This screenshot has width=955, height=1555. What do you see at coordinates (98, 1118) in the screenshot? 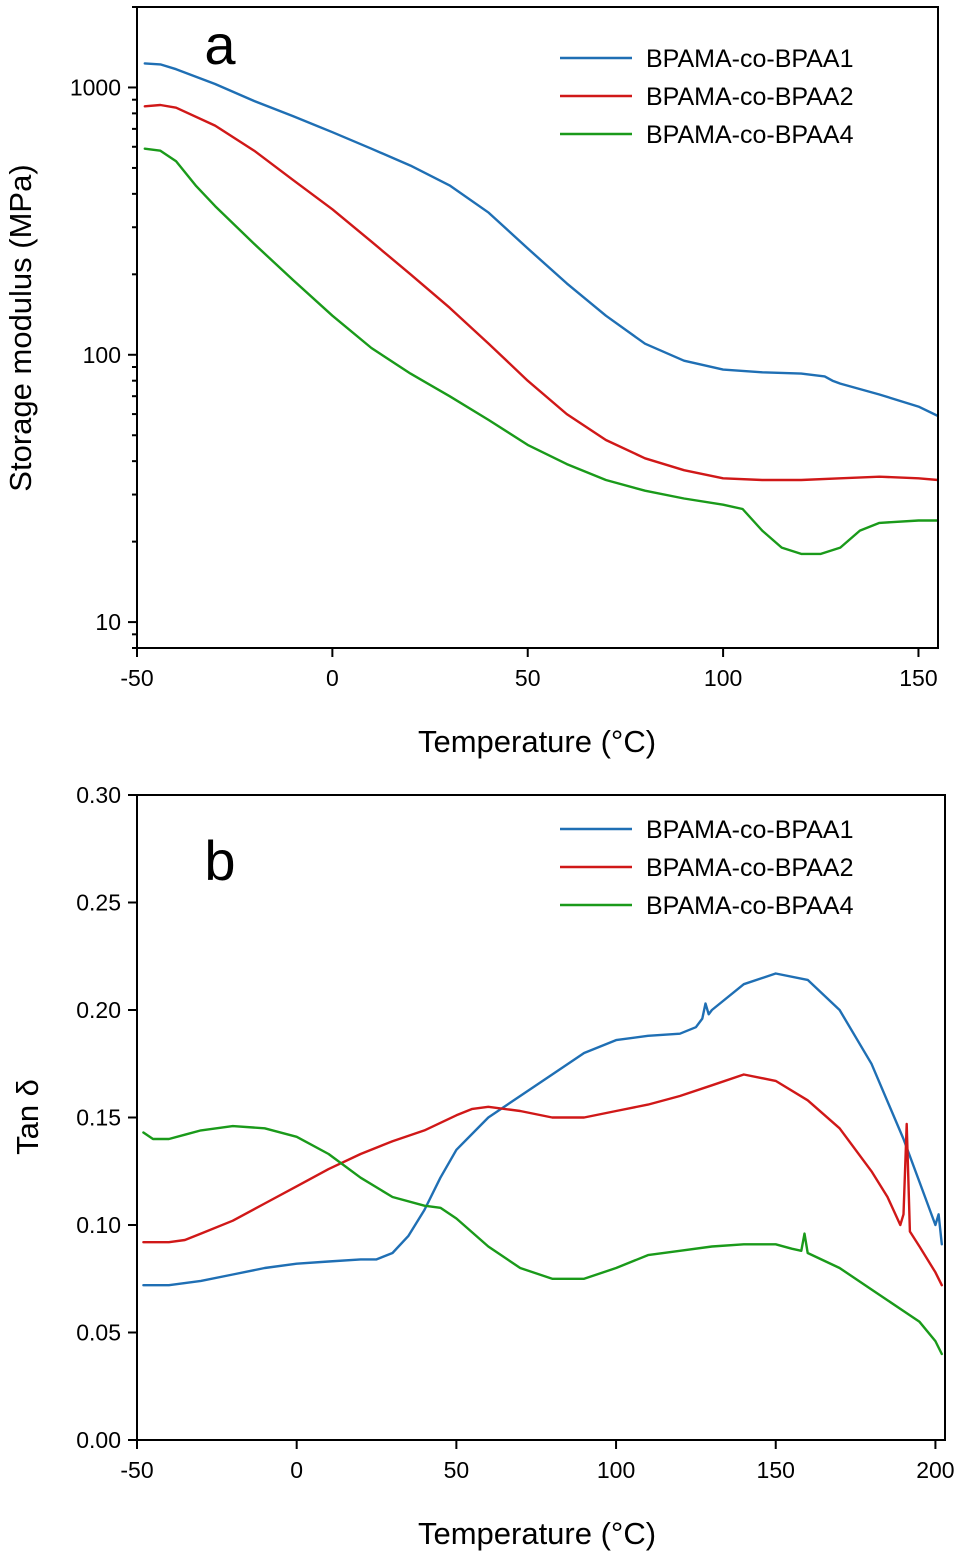
I see `y-tick-label-b: 0.15` at bounding box center [98, 1118].